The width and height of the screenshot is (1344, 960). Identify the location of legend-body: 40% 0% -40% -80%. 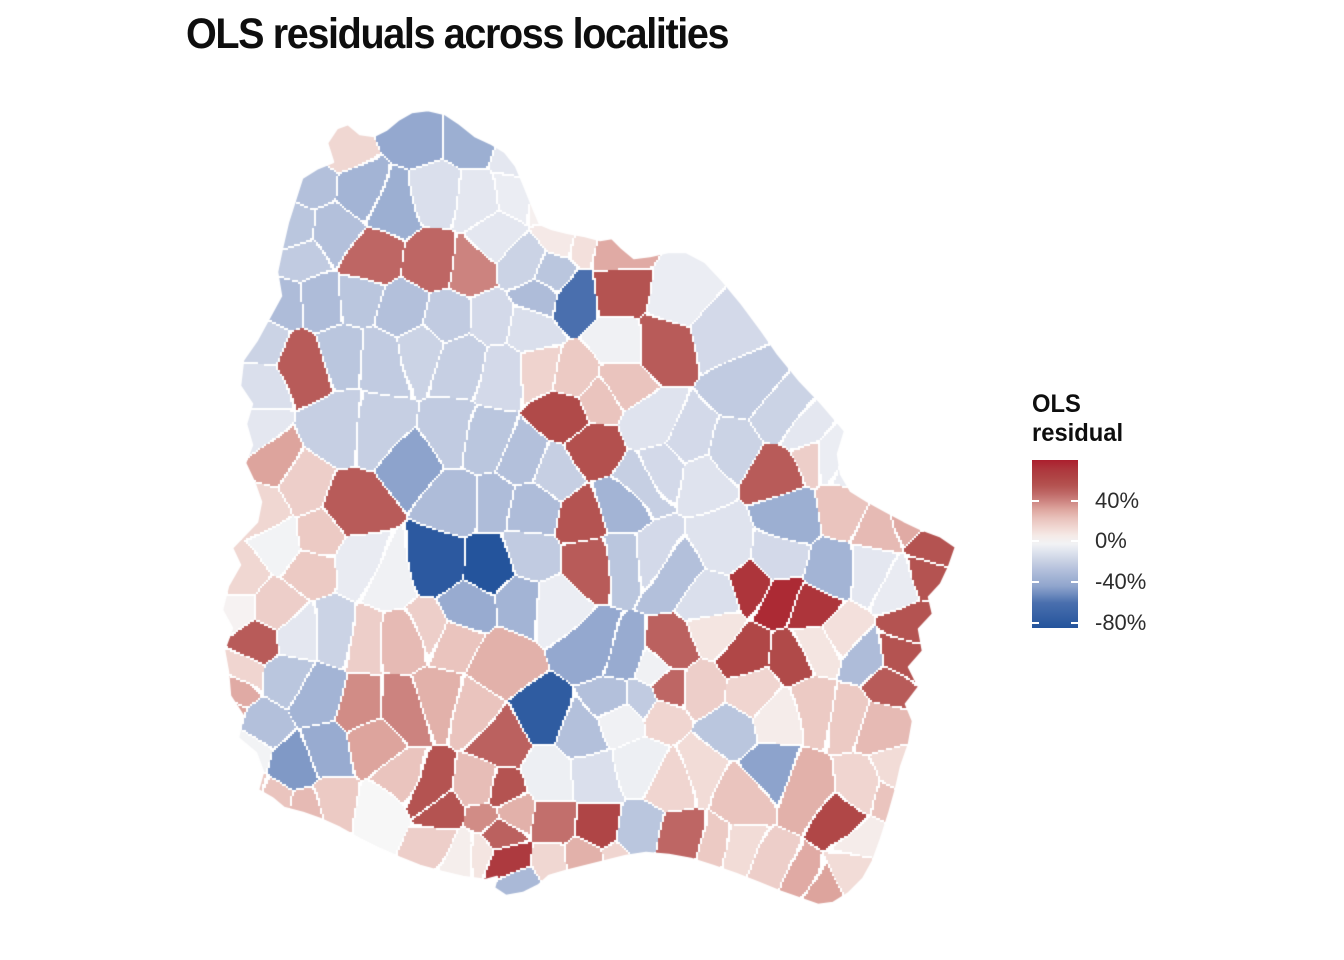
(1147, 547).